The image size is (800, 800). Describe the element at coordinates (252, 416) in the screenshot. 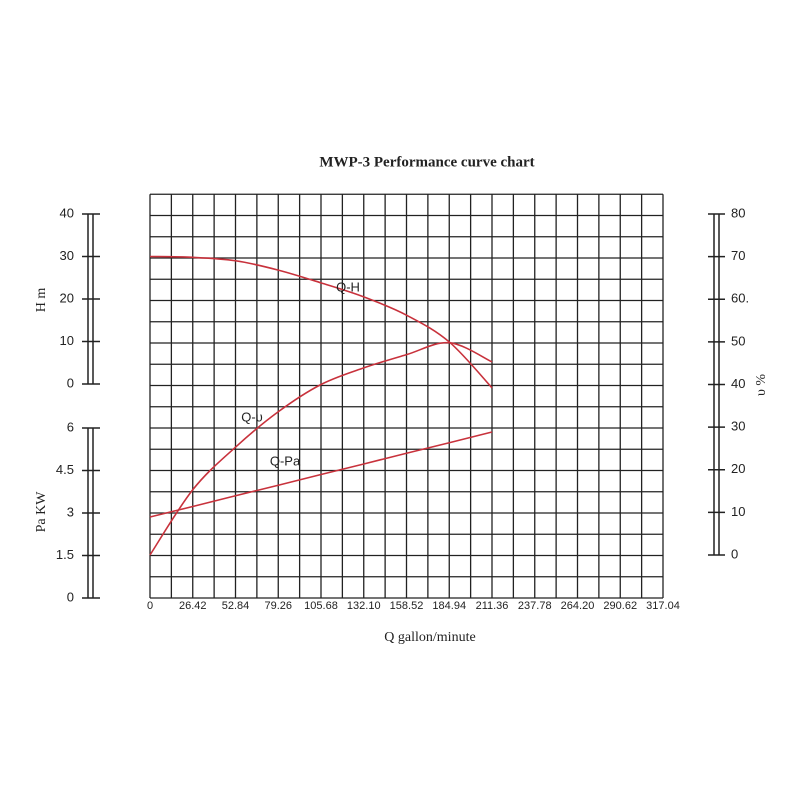

I see `curve-label: Q-υ` at that location.